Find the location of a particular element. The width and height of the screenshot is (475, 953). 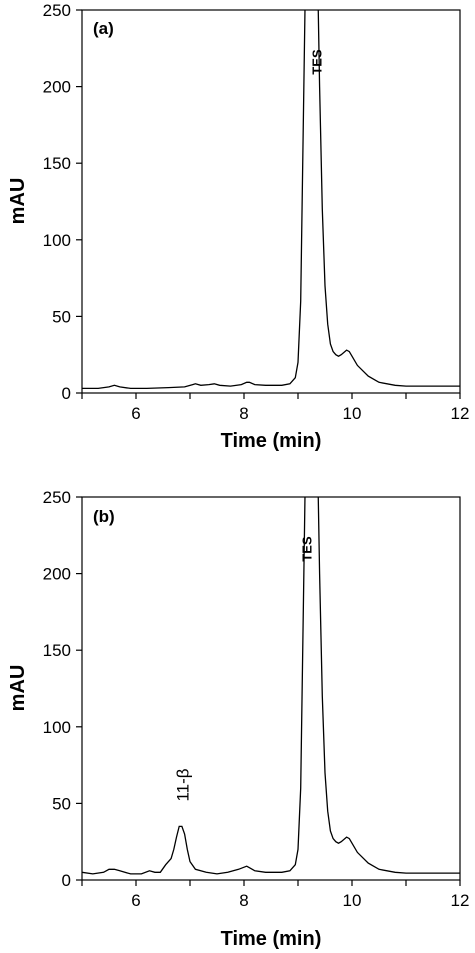

peak-label-tes-a: TES is located at coordinates (316, 62).